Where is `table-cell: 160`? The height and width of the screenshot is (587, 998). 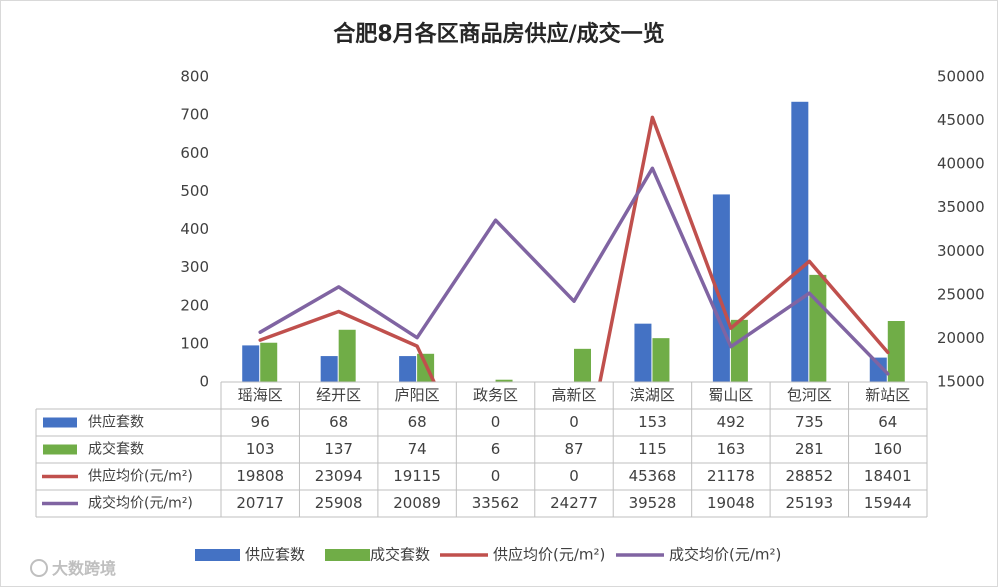
table-cell: 160 is located at coordinates (887, 449).